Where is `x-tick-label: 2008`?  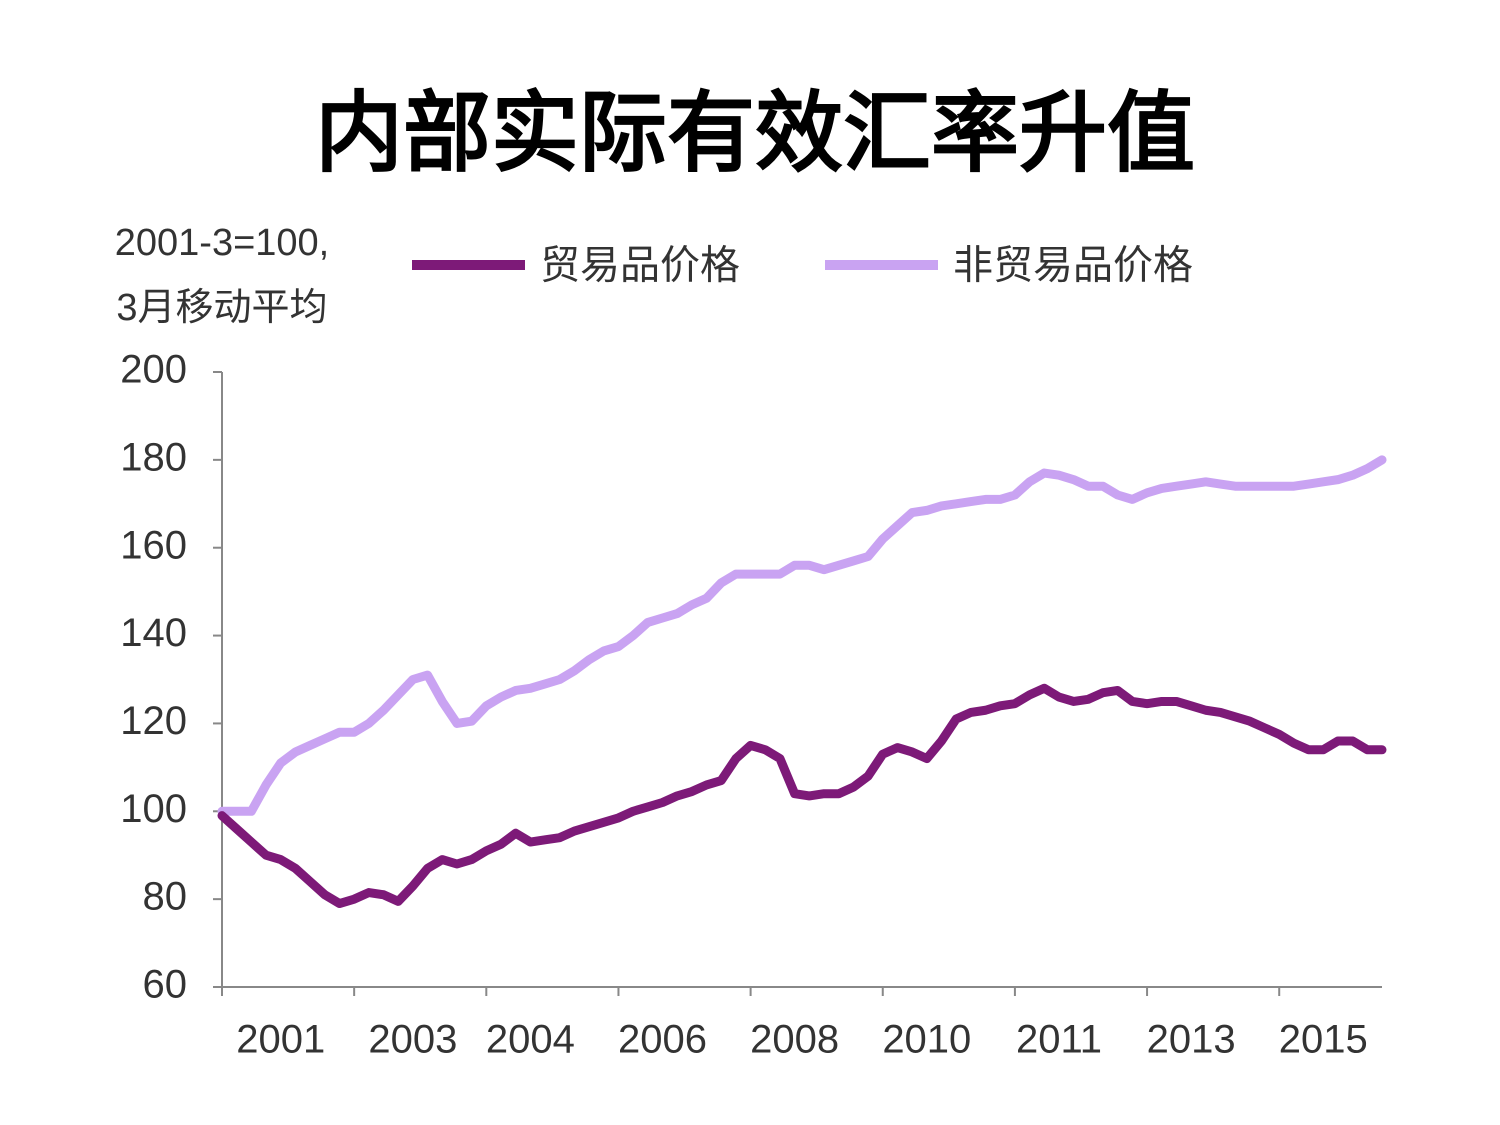 x-tick-label: 2008 is located at coordinates (794, 1040).